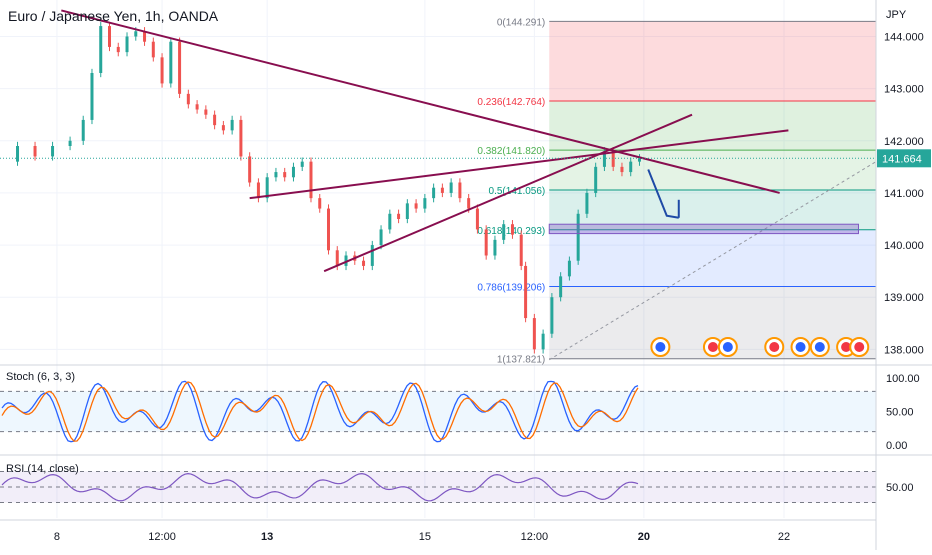 The image size is (932, 555). I want to click on price-tick-label: 143.000, so click(904, 90).